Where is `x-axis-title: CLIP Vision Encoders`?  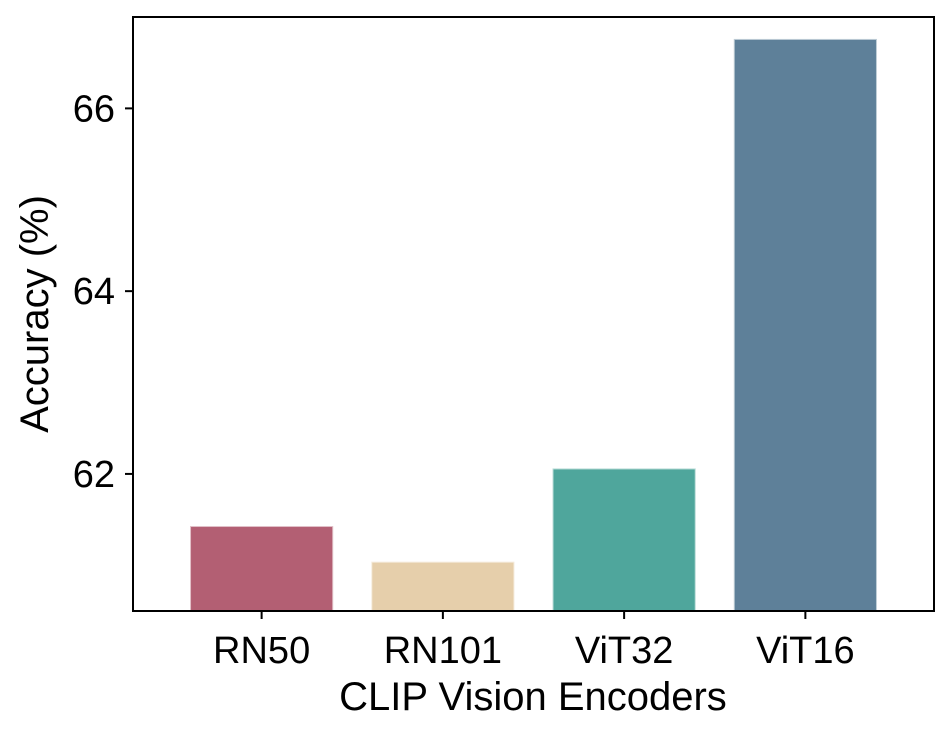
x-axis-title: CLIP Vision Encoders is located at coordinates (533, 697).